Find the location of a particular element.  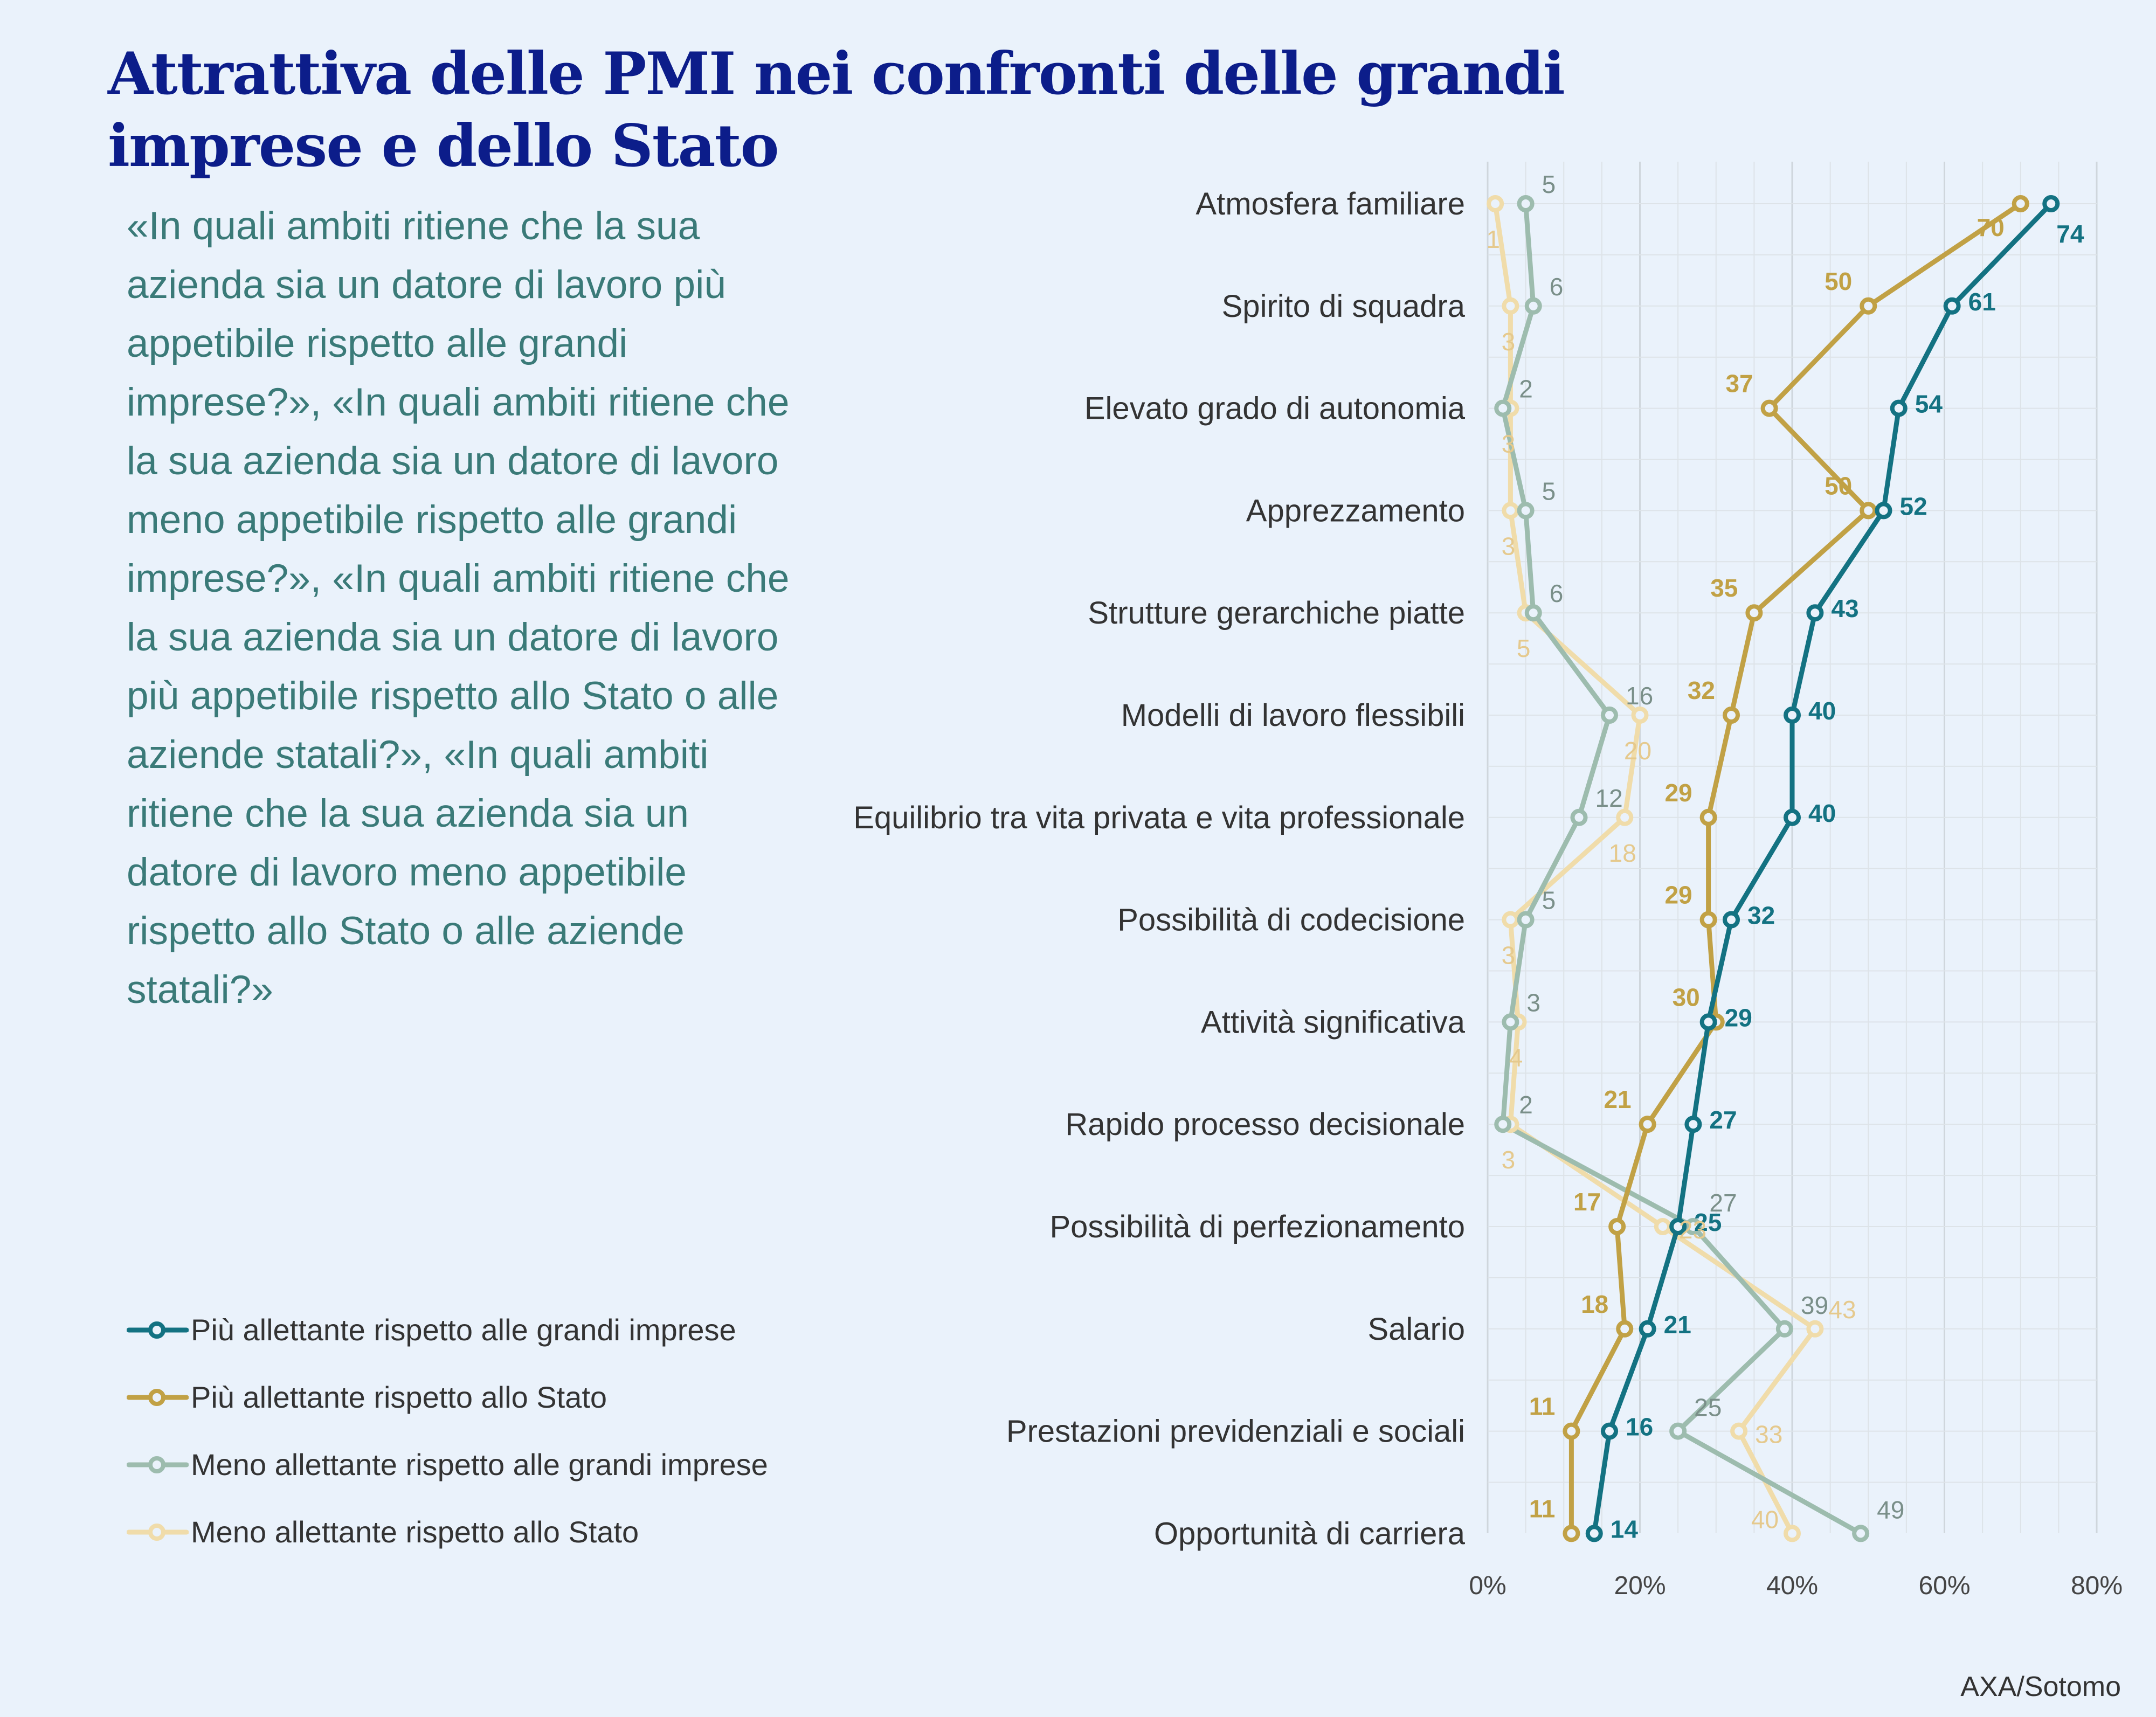

category-label: Possibilità di perfezionamento is located at coordinates (1257, 1226).